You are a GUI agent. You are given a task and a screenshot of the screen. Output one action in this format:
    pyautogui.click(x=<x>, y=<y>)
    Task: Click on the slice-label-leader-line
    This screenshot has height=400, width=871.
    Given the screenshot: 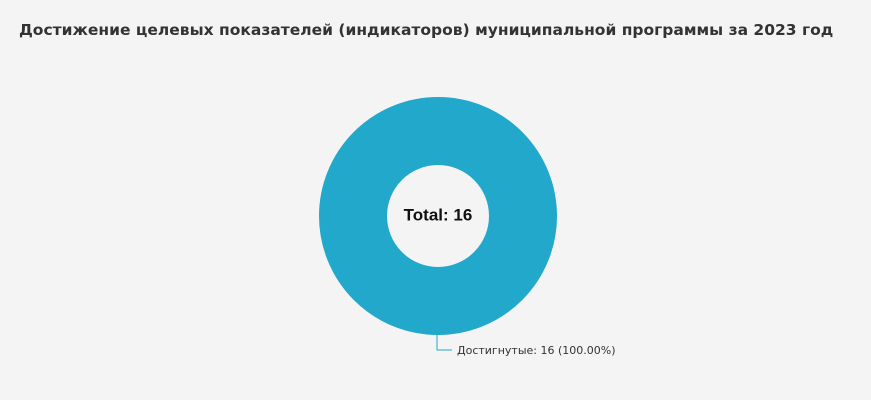 What is the action you would take?
    pyautogui.click(x=444, y=343)
    